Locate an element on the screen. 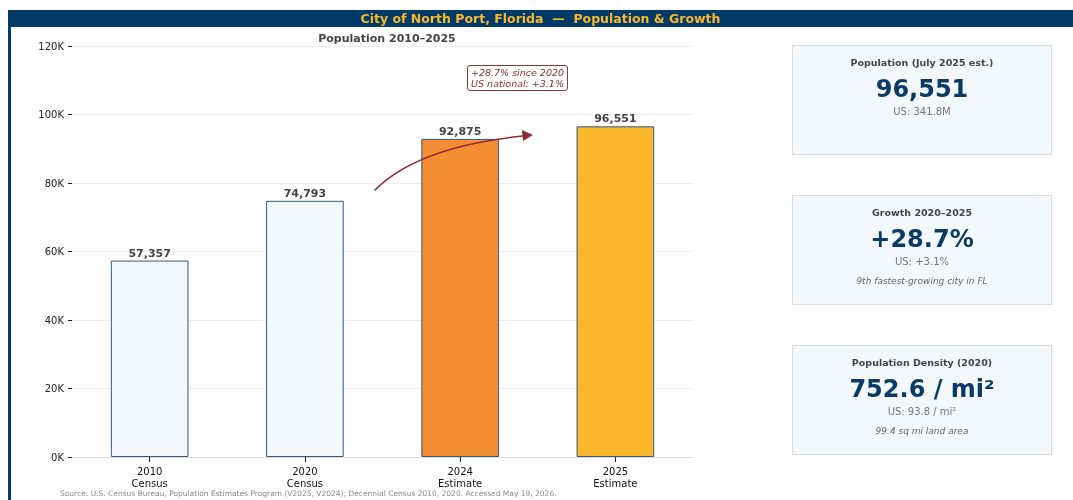 The height and width of the screenshot is (500, 1073). y-tick-label: 100K is located at coordinates (51, 114).